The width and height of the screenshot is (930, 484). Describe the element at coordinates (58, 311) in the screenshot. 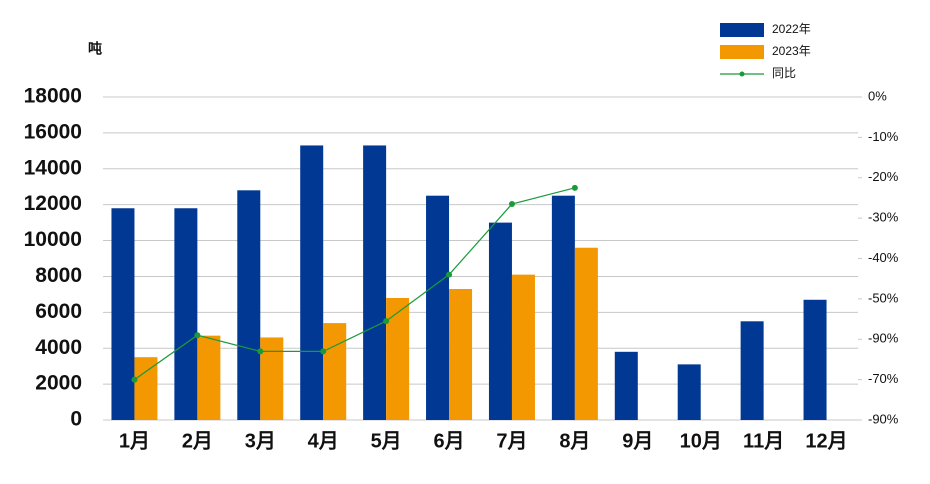

I see `y-tick-label: 6000` at that location.